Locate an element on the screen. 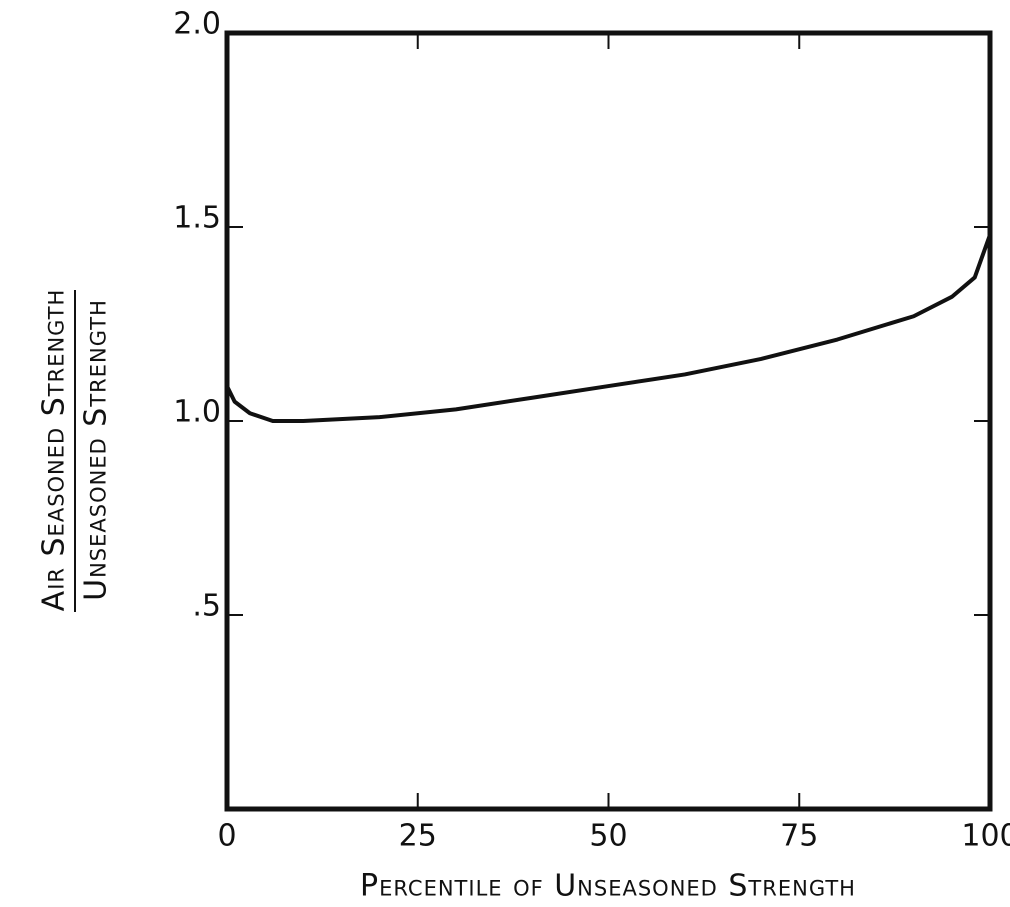  x-axis-label: Percentile of Unseasoned Strength is located at coordinates (608, 886).